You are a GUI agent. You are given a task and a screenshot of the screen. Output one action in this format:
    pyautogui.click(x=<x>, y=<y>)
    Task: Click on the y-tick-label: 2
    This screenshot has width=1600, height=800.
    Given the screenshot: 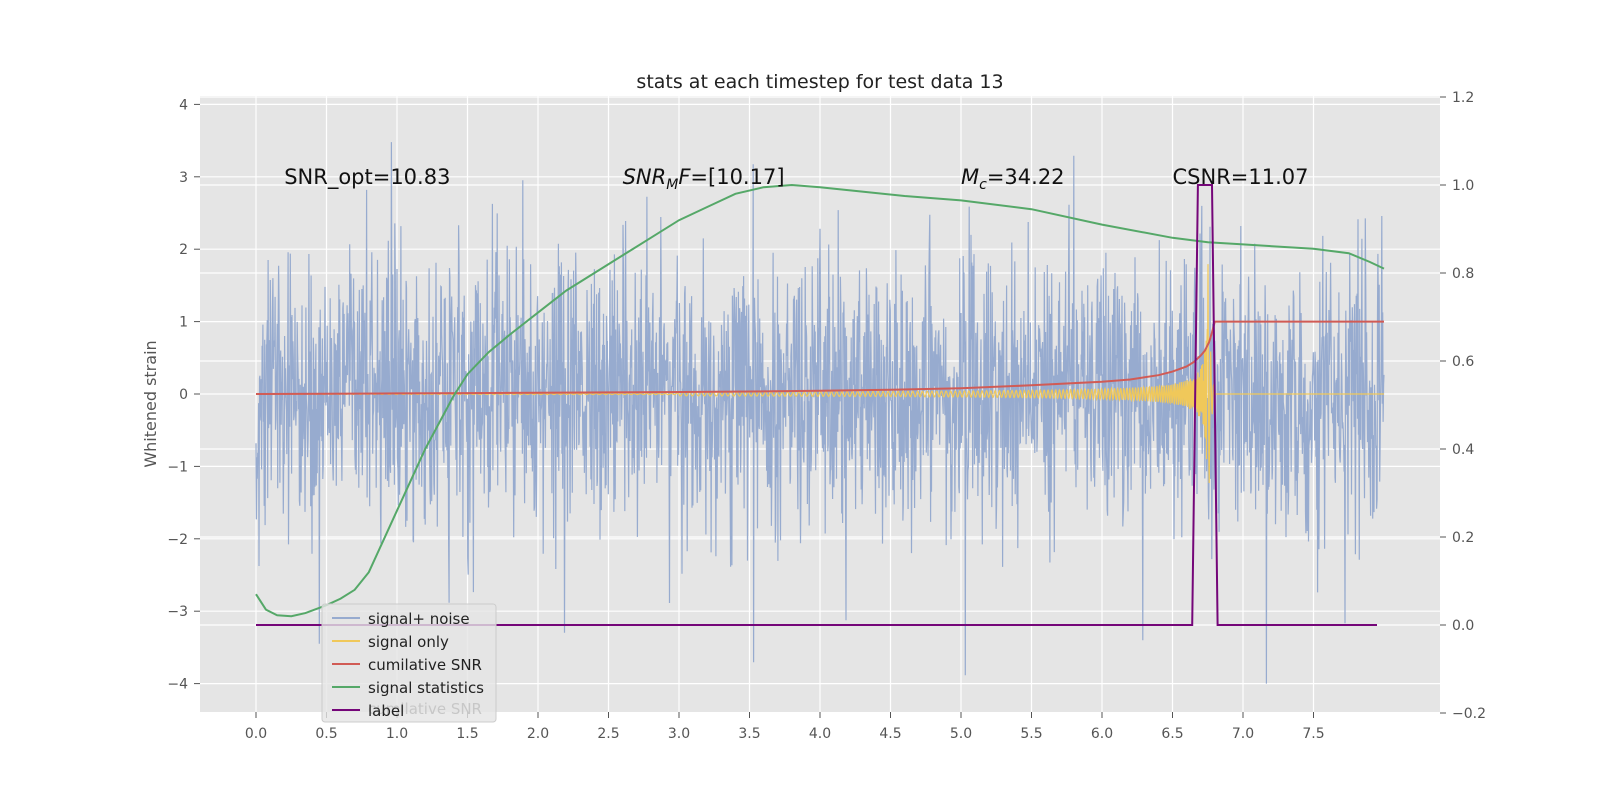 What is the action you would take?
    pyautogui.click(x=183, y=250)
    